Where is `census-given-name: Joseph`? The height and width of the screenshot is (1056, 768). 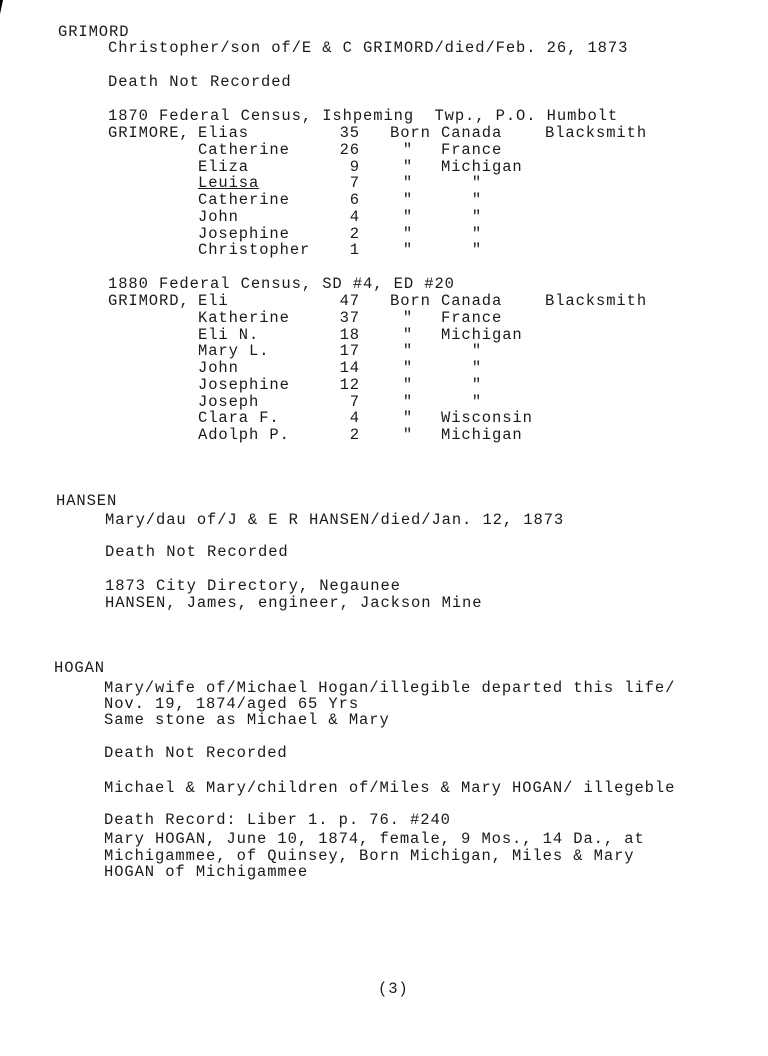
census-given-name: Joseph is located at coordinates (229, 401).